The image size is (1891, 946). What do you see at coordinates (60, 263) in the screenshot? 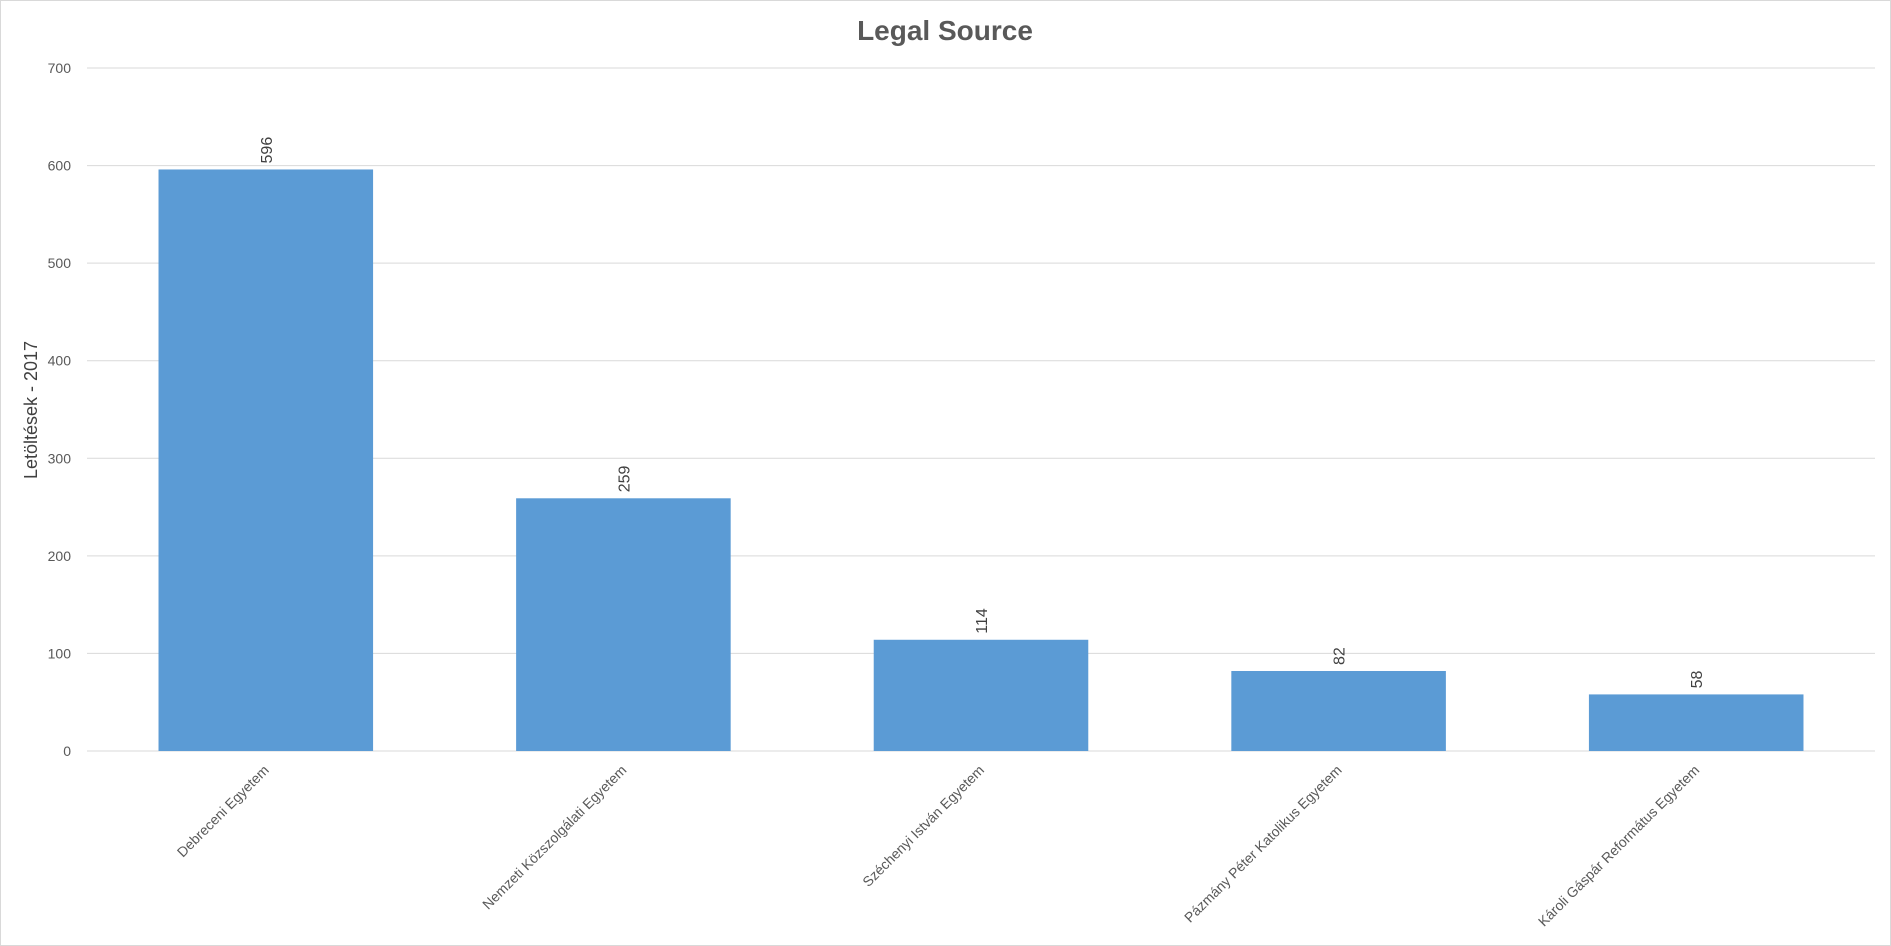
I see `y-tick-label: 500` at bounding box center [60, 263].